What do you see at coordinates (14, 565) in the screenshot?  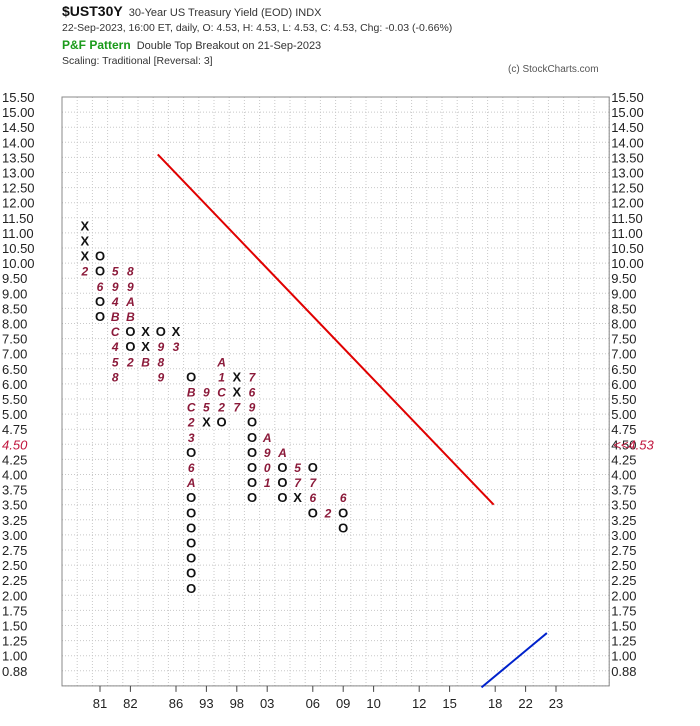 I see `y-tick-left: 2.50` at bounding box center [14, 565].